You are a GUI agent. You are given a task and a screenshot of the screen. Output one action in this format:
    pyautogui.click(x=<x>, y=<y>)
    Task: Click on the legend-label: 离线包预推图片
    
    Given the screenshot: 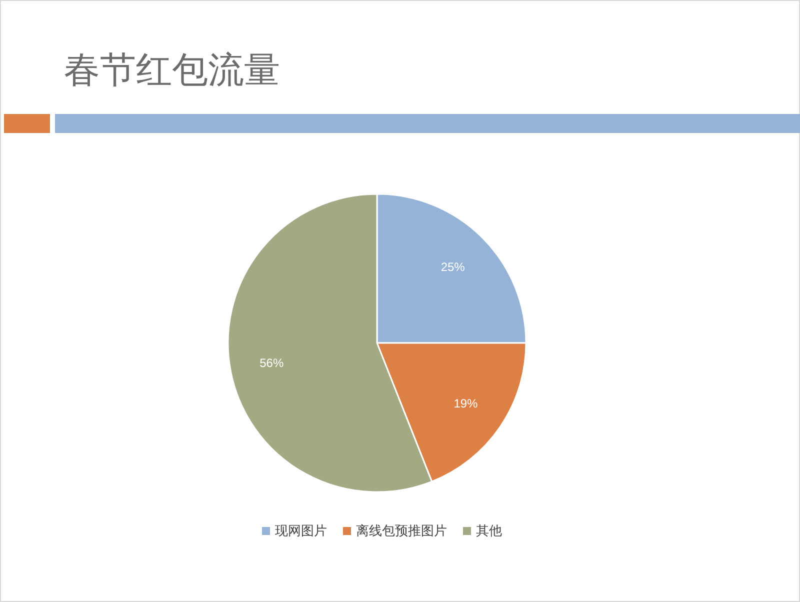 What is the action you would take?
    pyautogui.click(x=401, y=530)
    